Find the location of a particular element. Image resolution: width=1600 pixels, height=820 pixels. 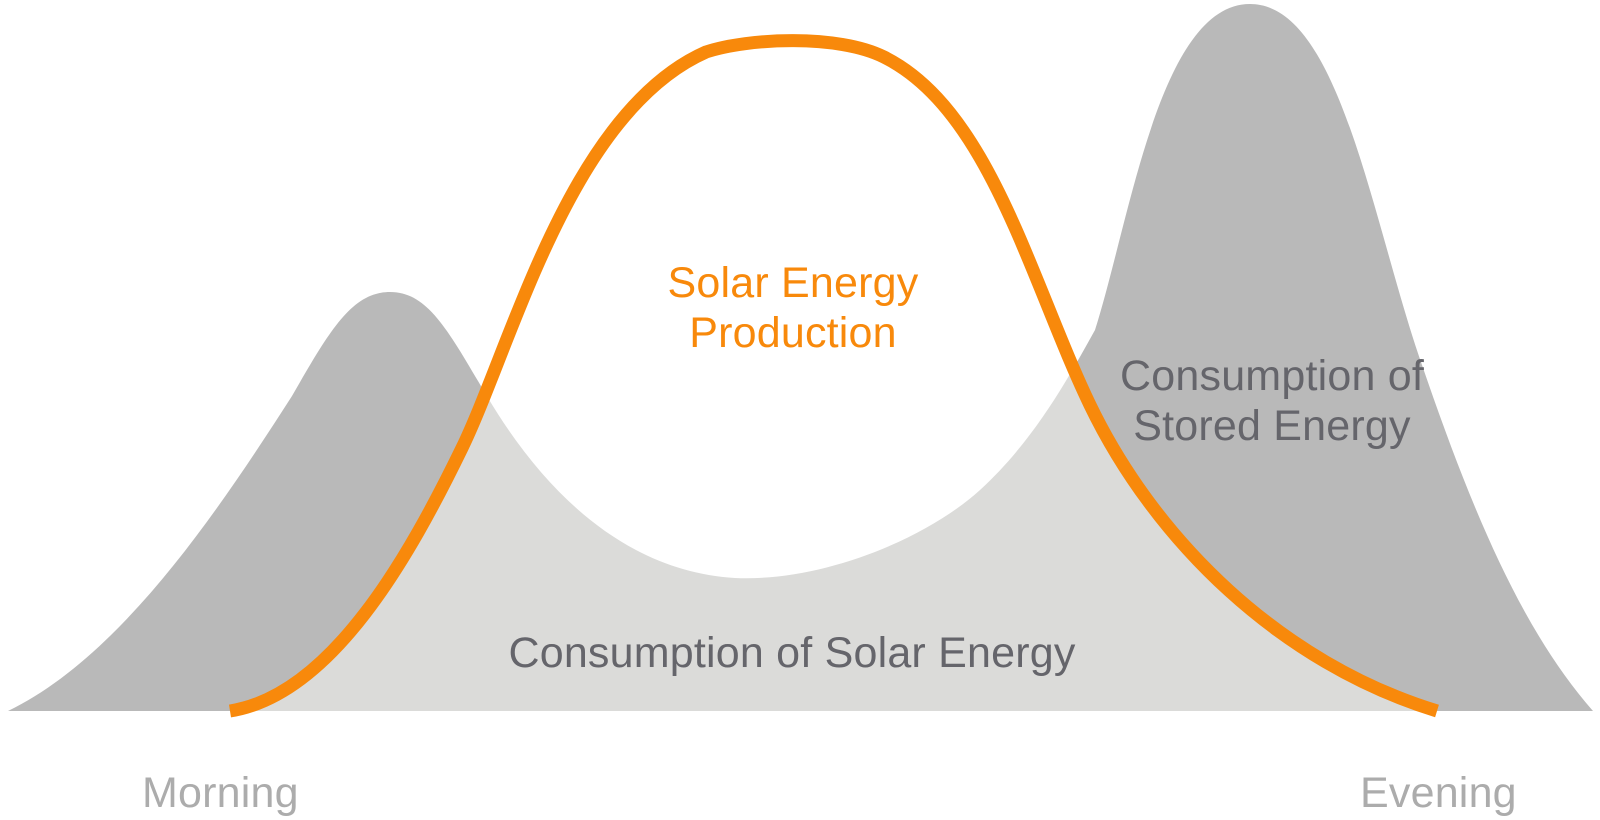

consumption-stored-energy-label: Consumption of Stored Energy is located at coordinates (1272, 401).